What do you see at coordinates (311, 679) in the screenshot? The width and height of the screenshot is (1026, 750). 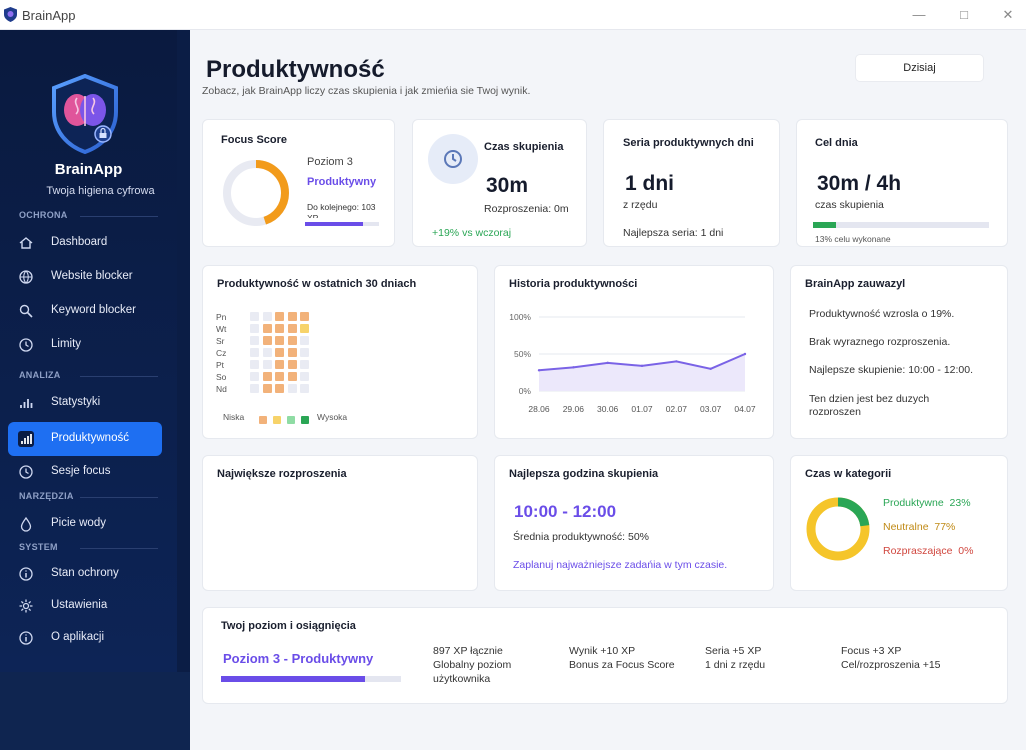 I see `level-progress-bar` at bounding box center [311, 679].